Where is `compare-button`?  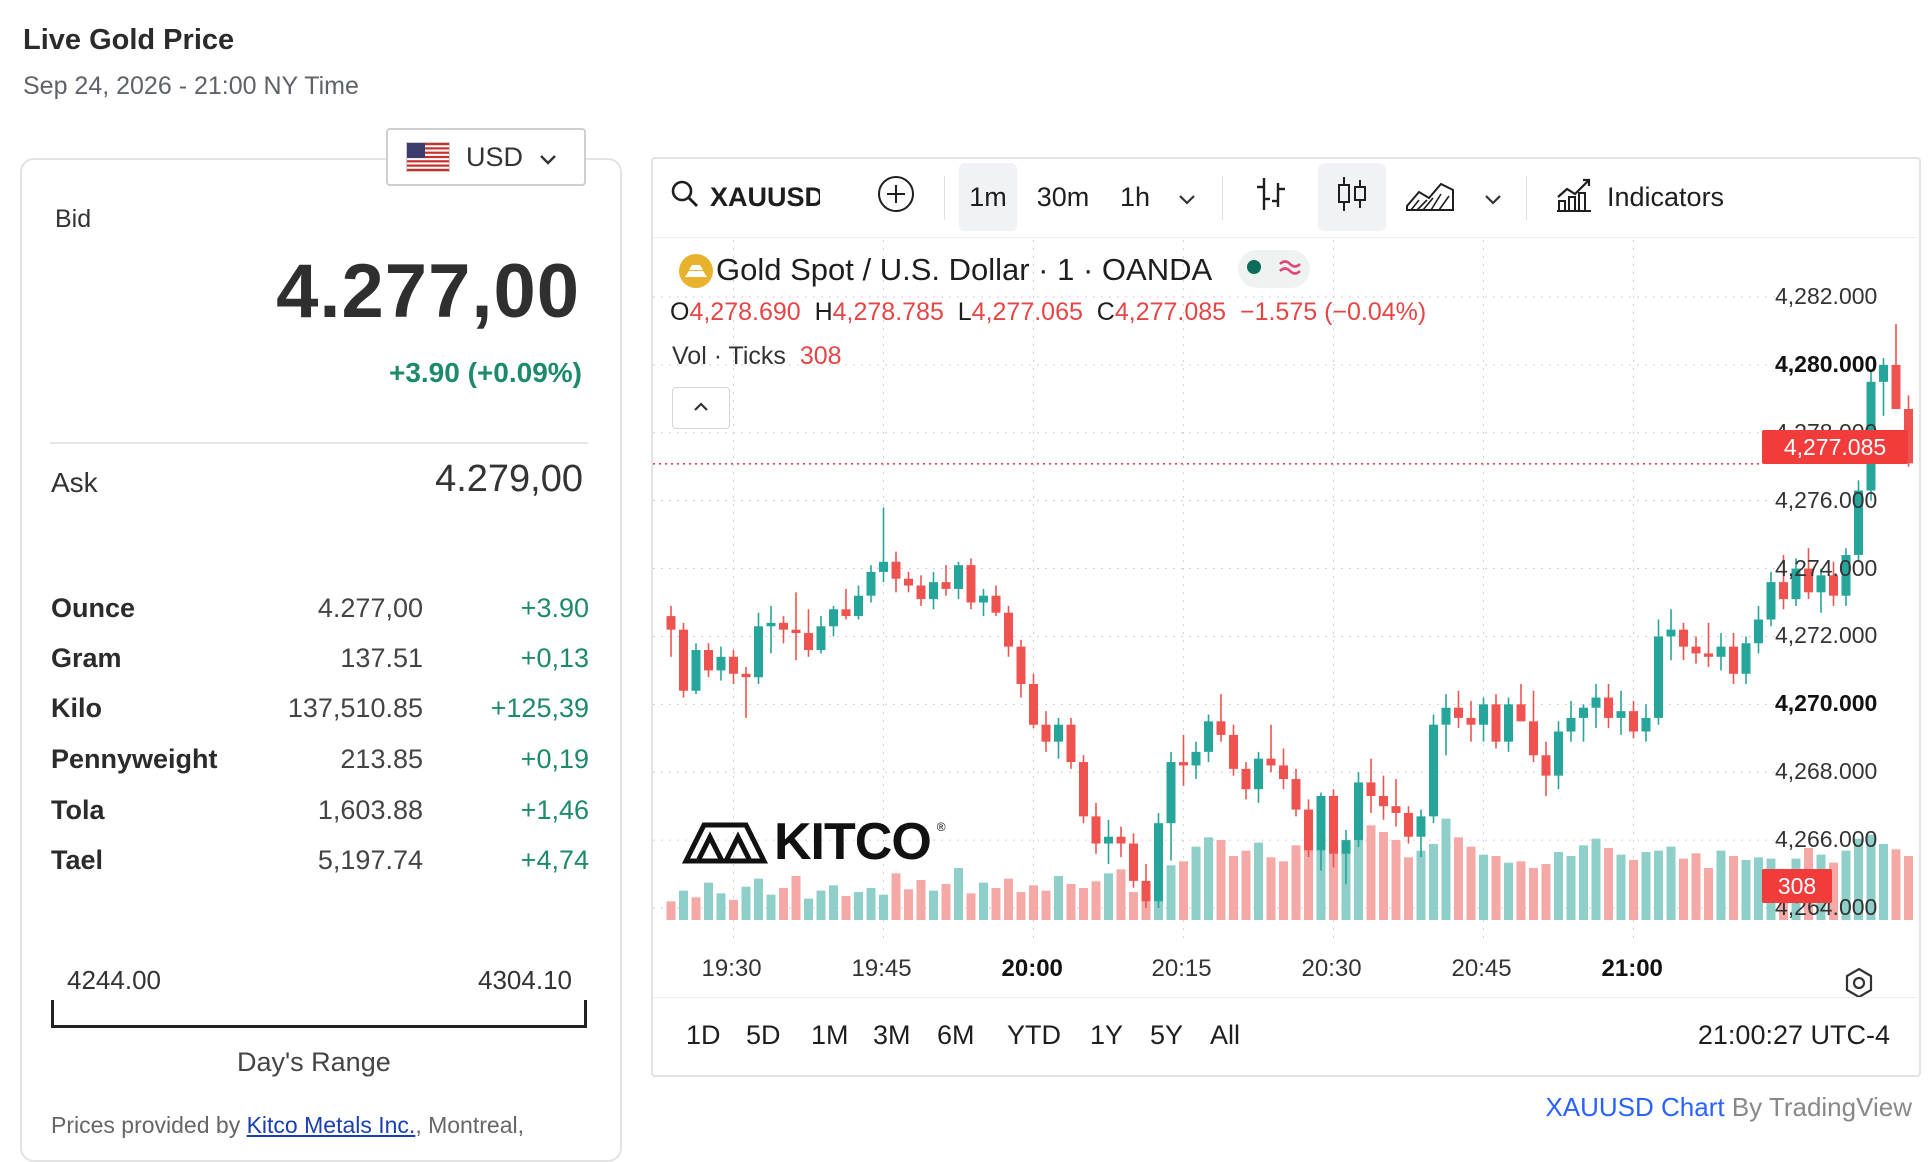
compare-button is located at coordinates (896, 197).